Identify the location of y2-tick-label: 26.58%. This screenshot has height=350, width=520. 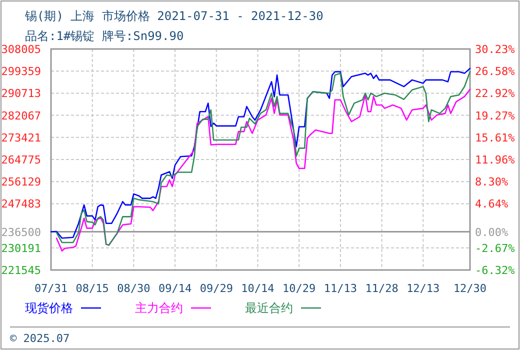
(495, 71).